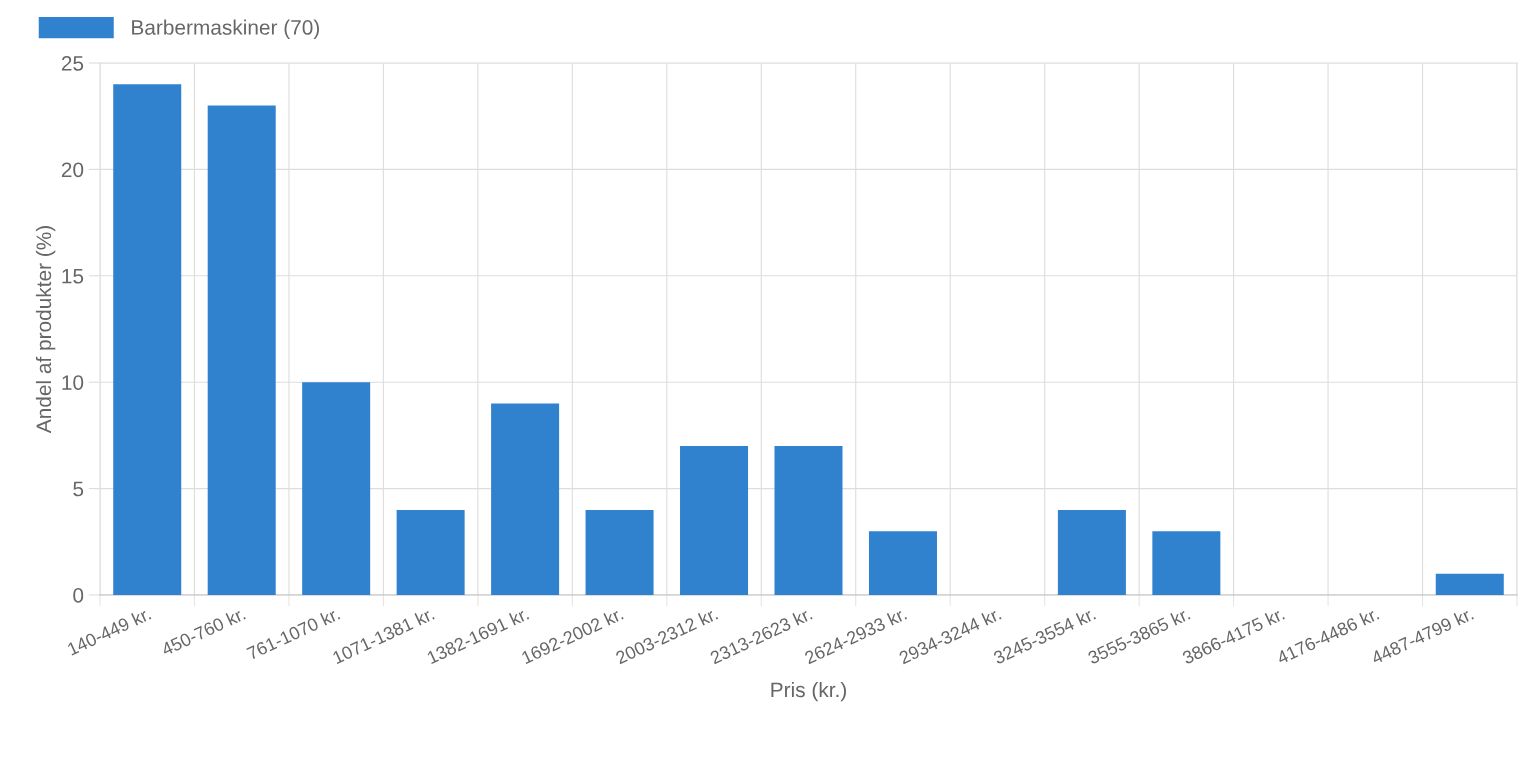 The height and width of the screenshot is (758, 1518). Describe the element at coordinates (808, 691) in the screenshot. I see `x-axis-title: Pris (kr.)` at that location.